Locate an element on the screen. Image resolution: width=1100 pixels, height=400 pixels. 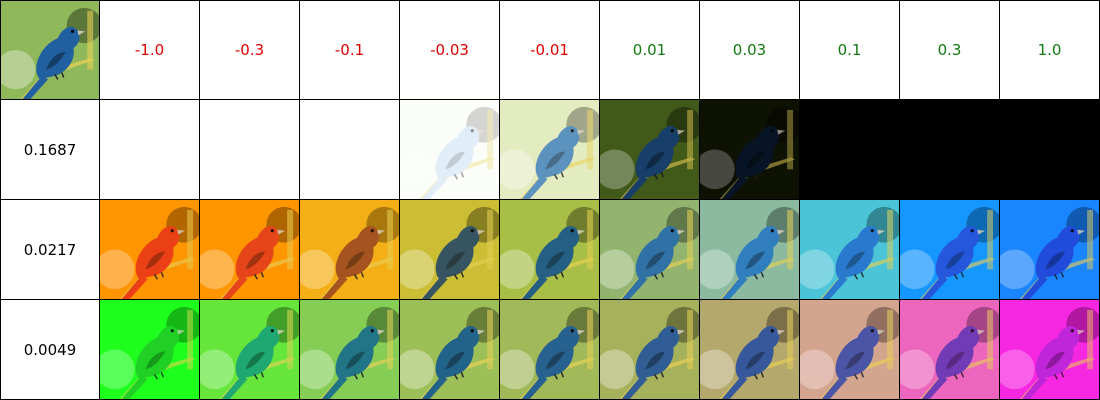
row-header: 0.1687 is located at coordinates (50, 150).